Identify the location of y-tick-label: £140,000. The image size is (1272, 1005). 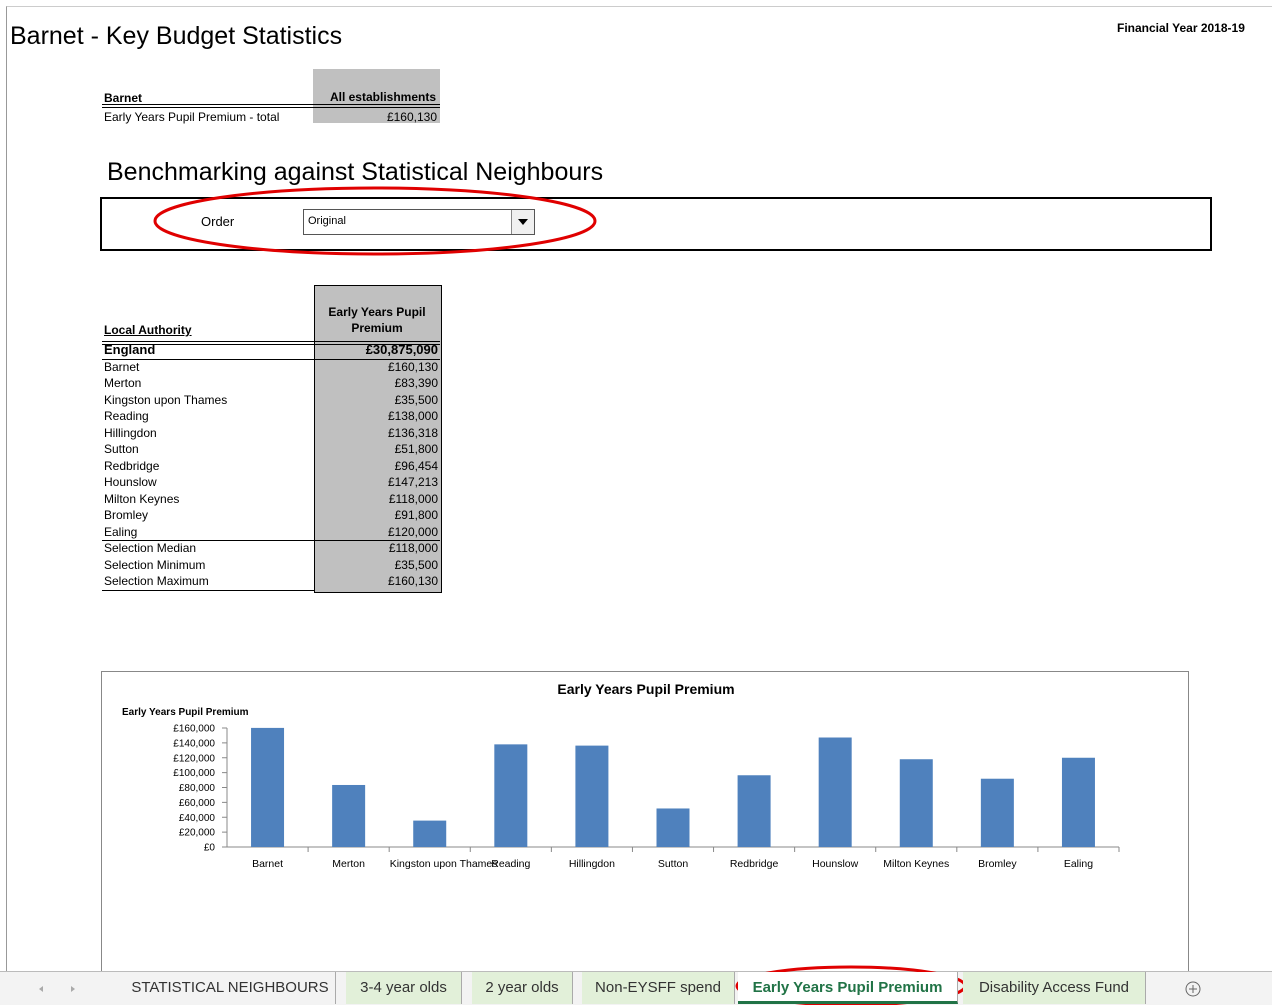
(194, 743).